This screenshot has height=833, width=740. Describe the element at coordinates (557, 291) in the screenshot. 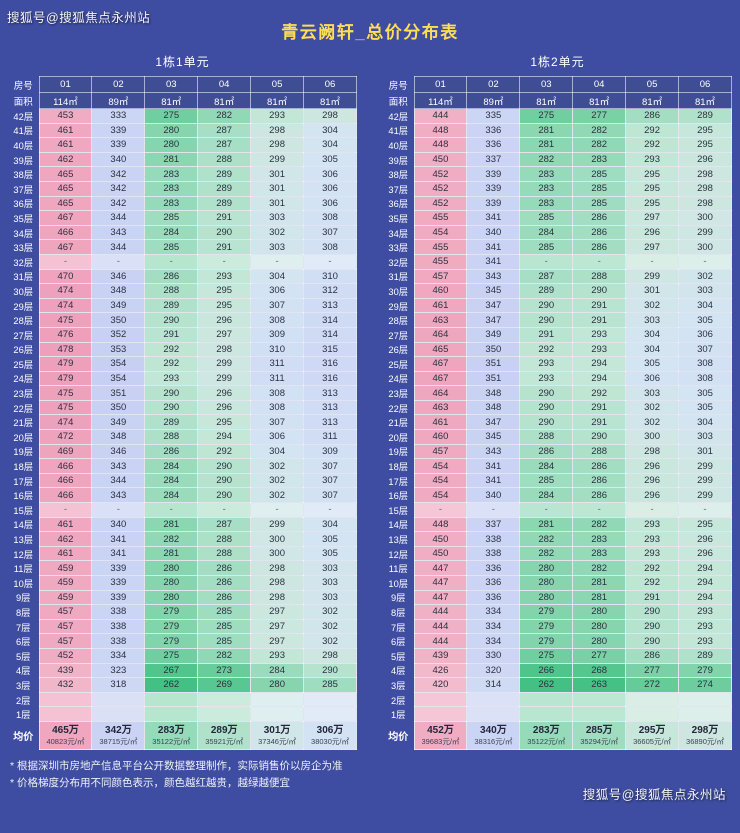

I see `table-row: 30层 460 345 289 290 301 303` at that location.